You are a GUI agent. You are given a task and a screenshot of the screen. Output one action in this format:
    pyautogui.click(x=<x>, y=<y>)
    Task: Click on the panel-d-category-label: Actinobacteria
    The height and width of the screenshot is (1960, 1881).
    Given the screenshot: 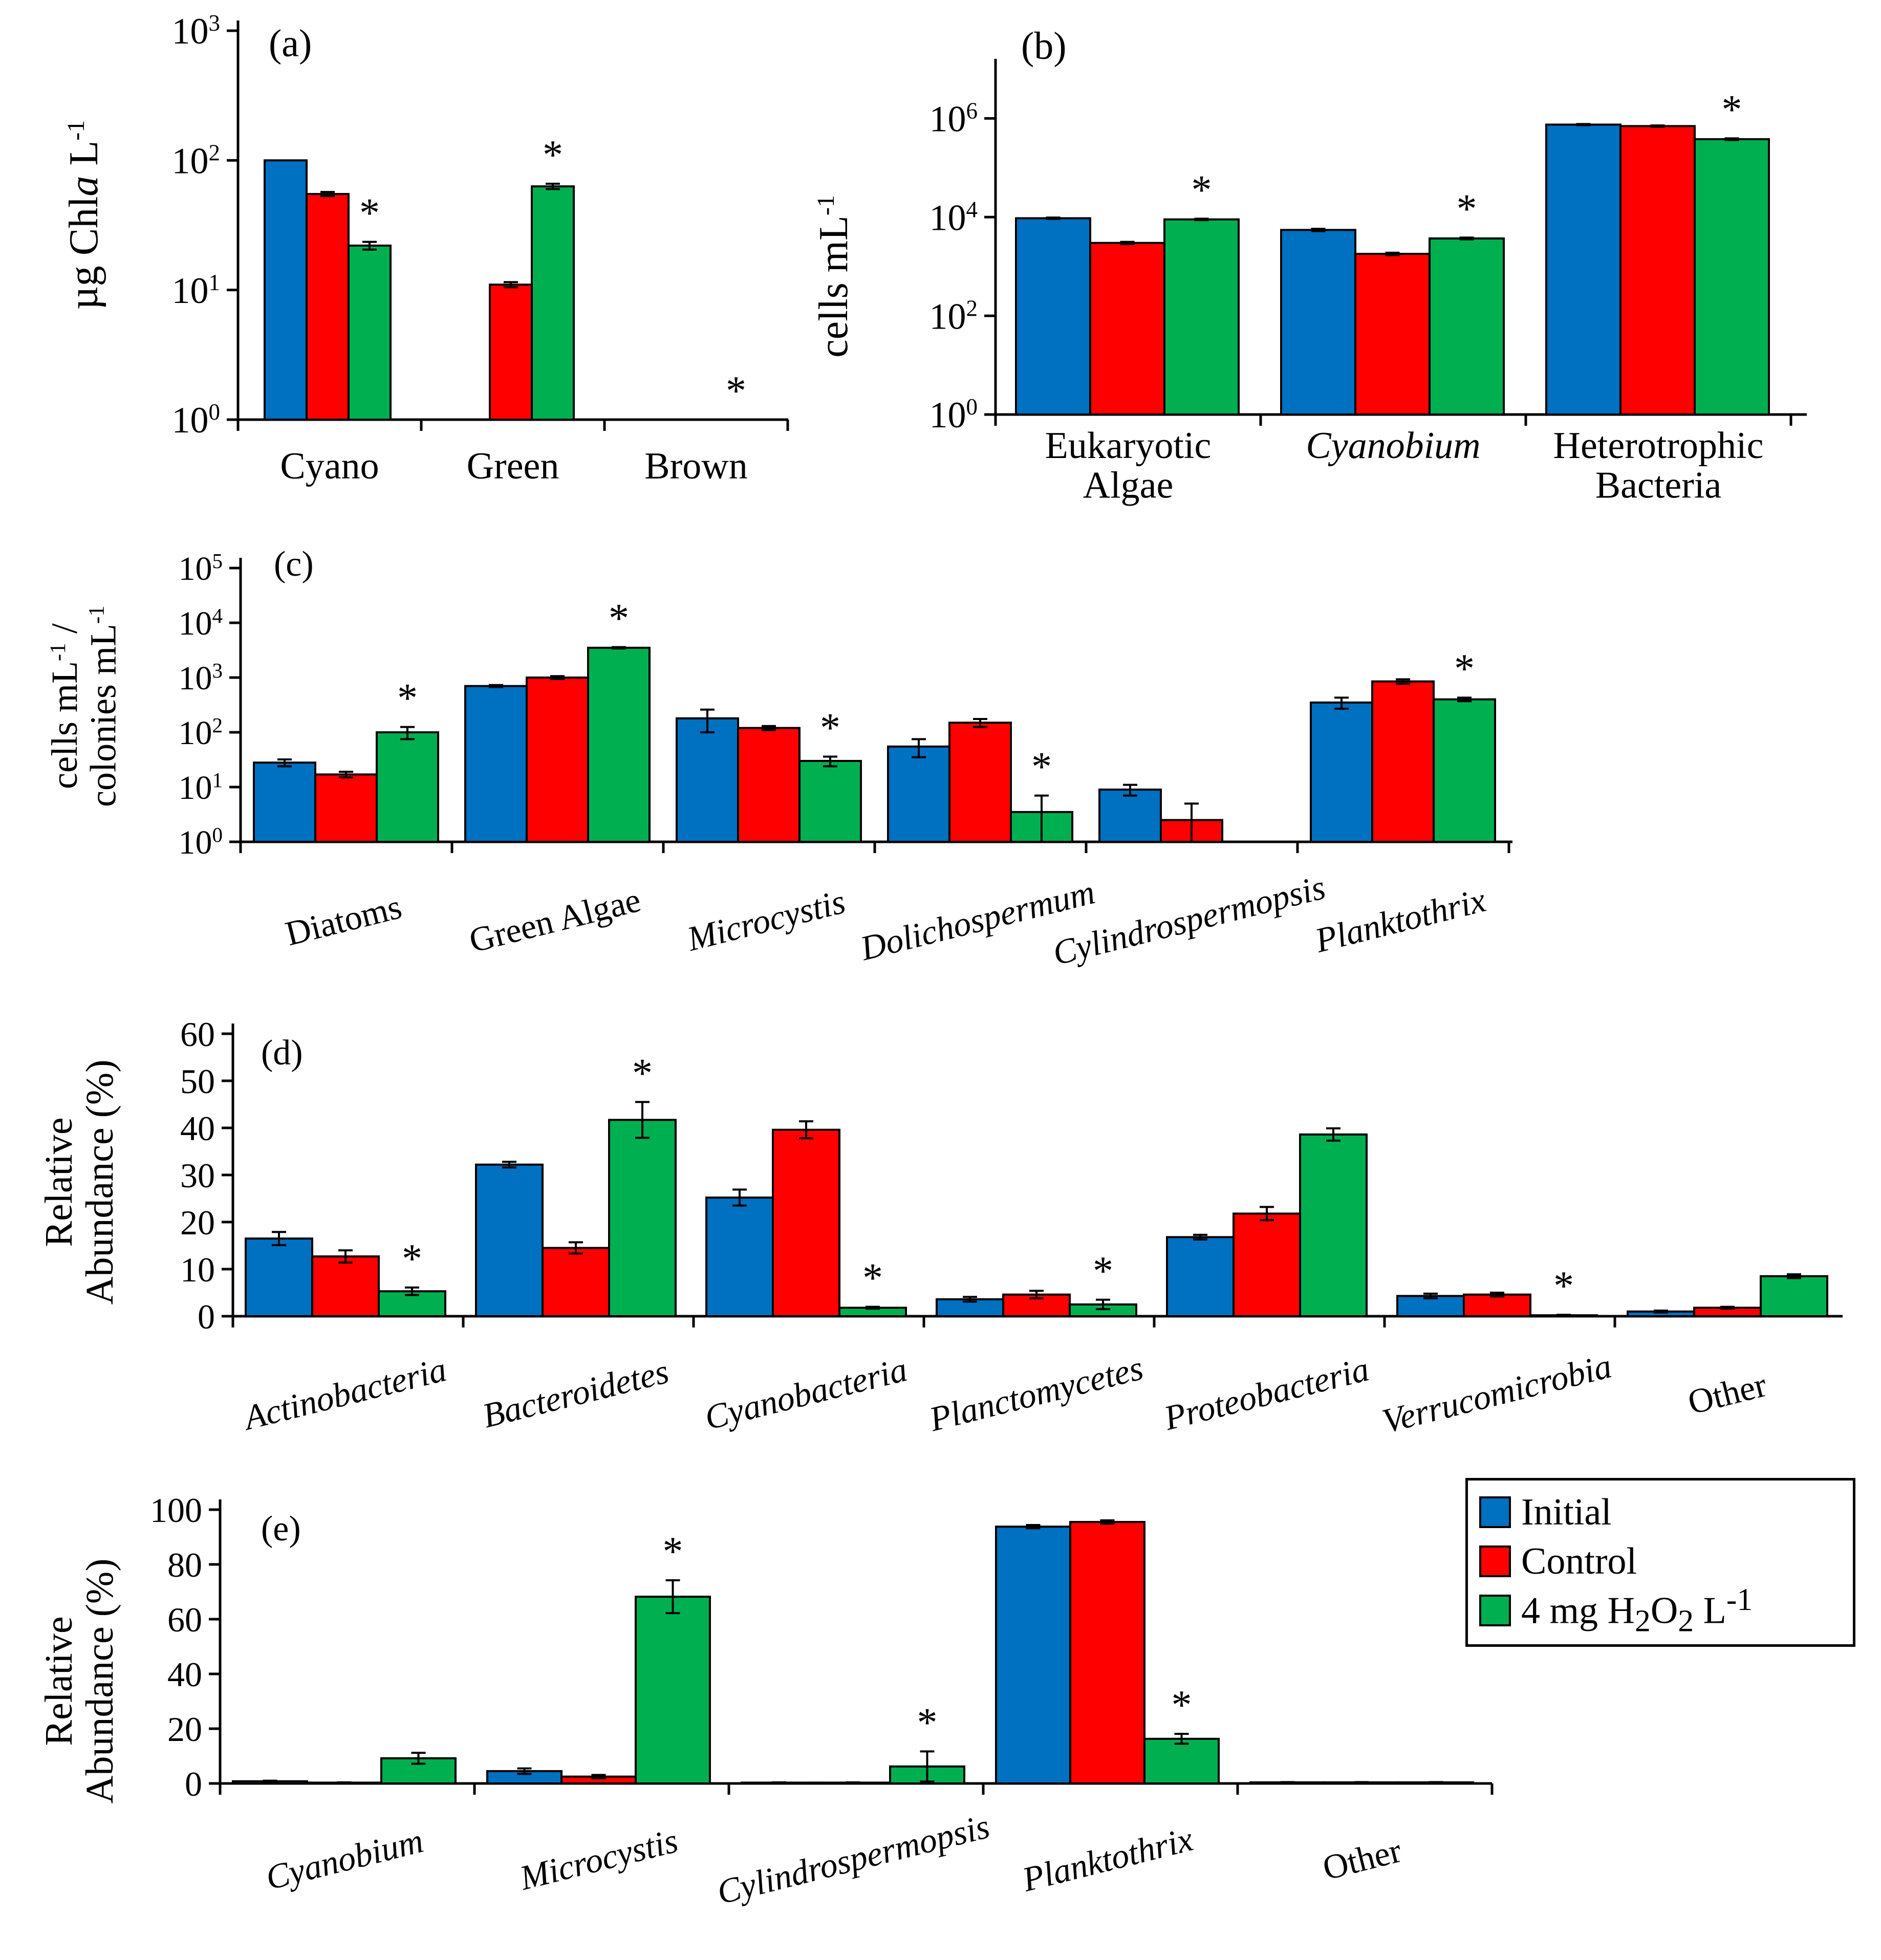 What is the action you would take?
    pyautogui.click(x=344, y=1393)
    